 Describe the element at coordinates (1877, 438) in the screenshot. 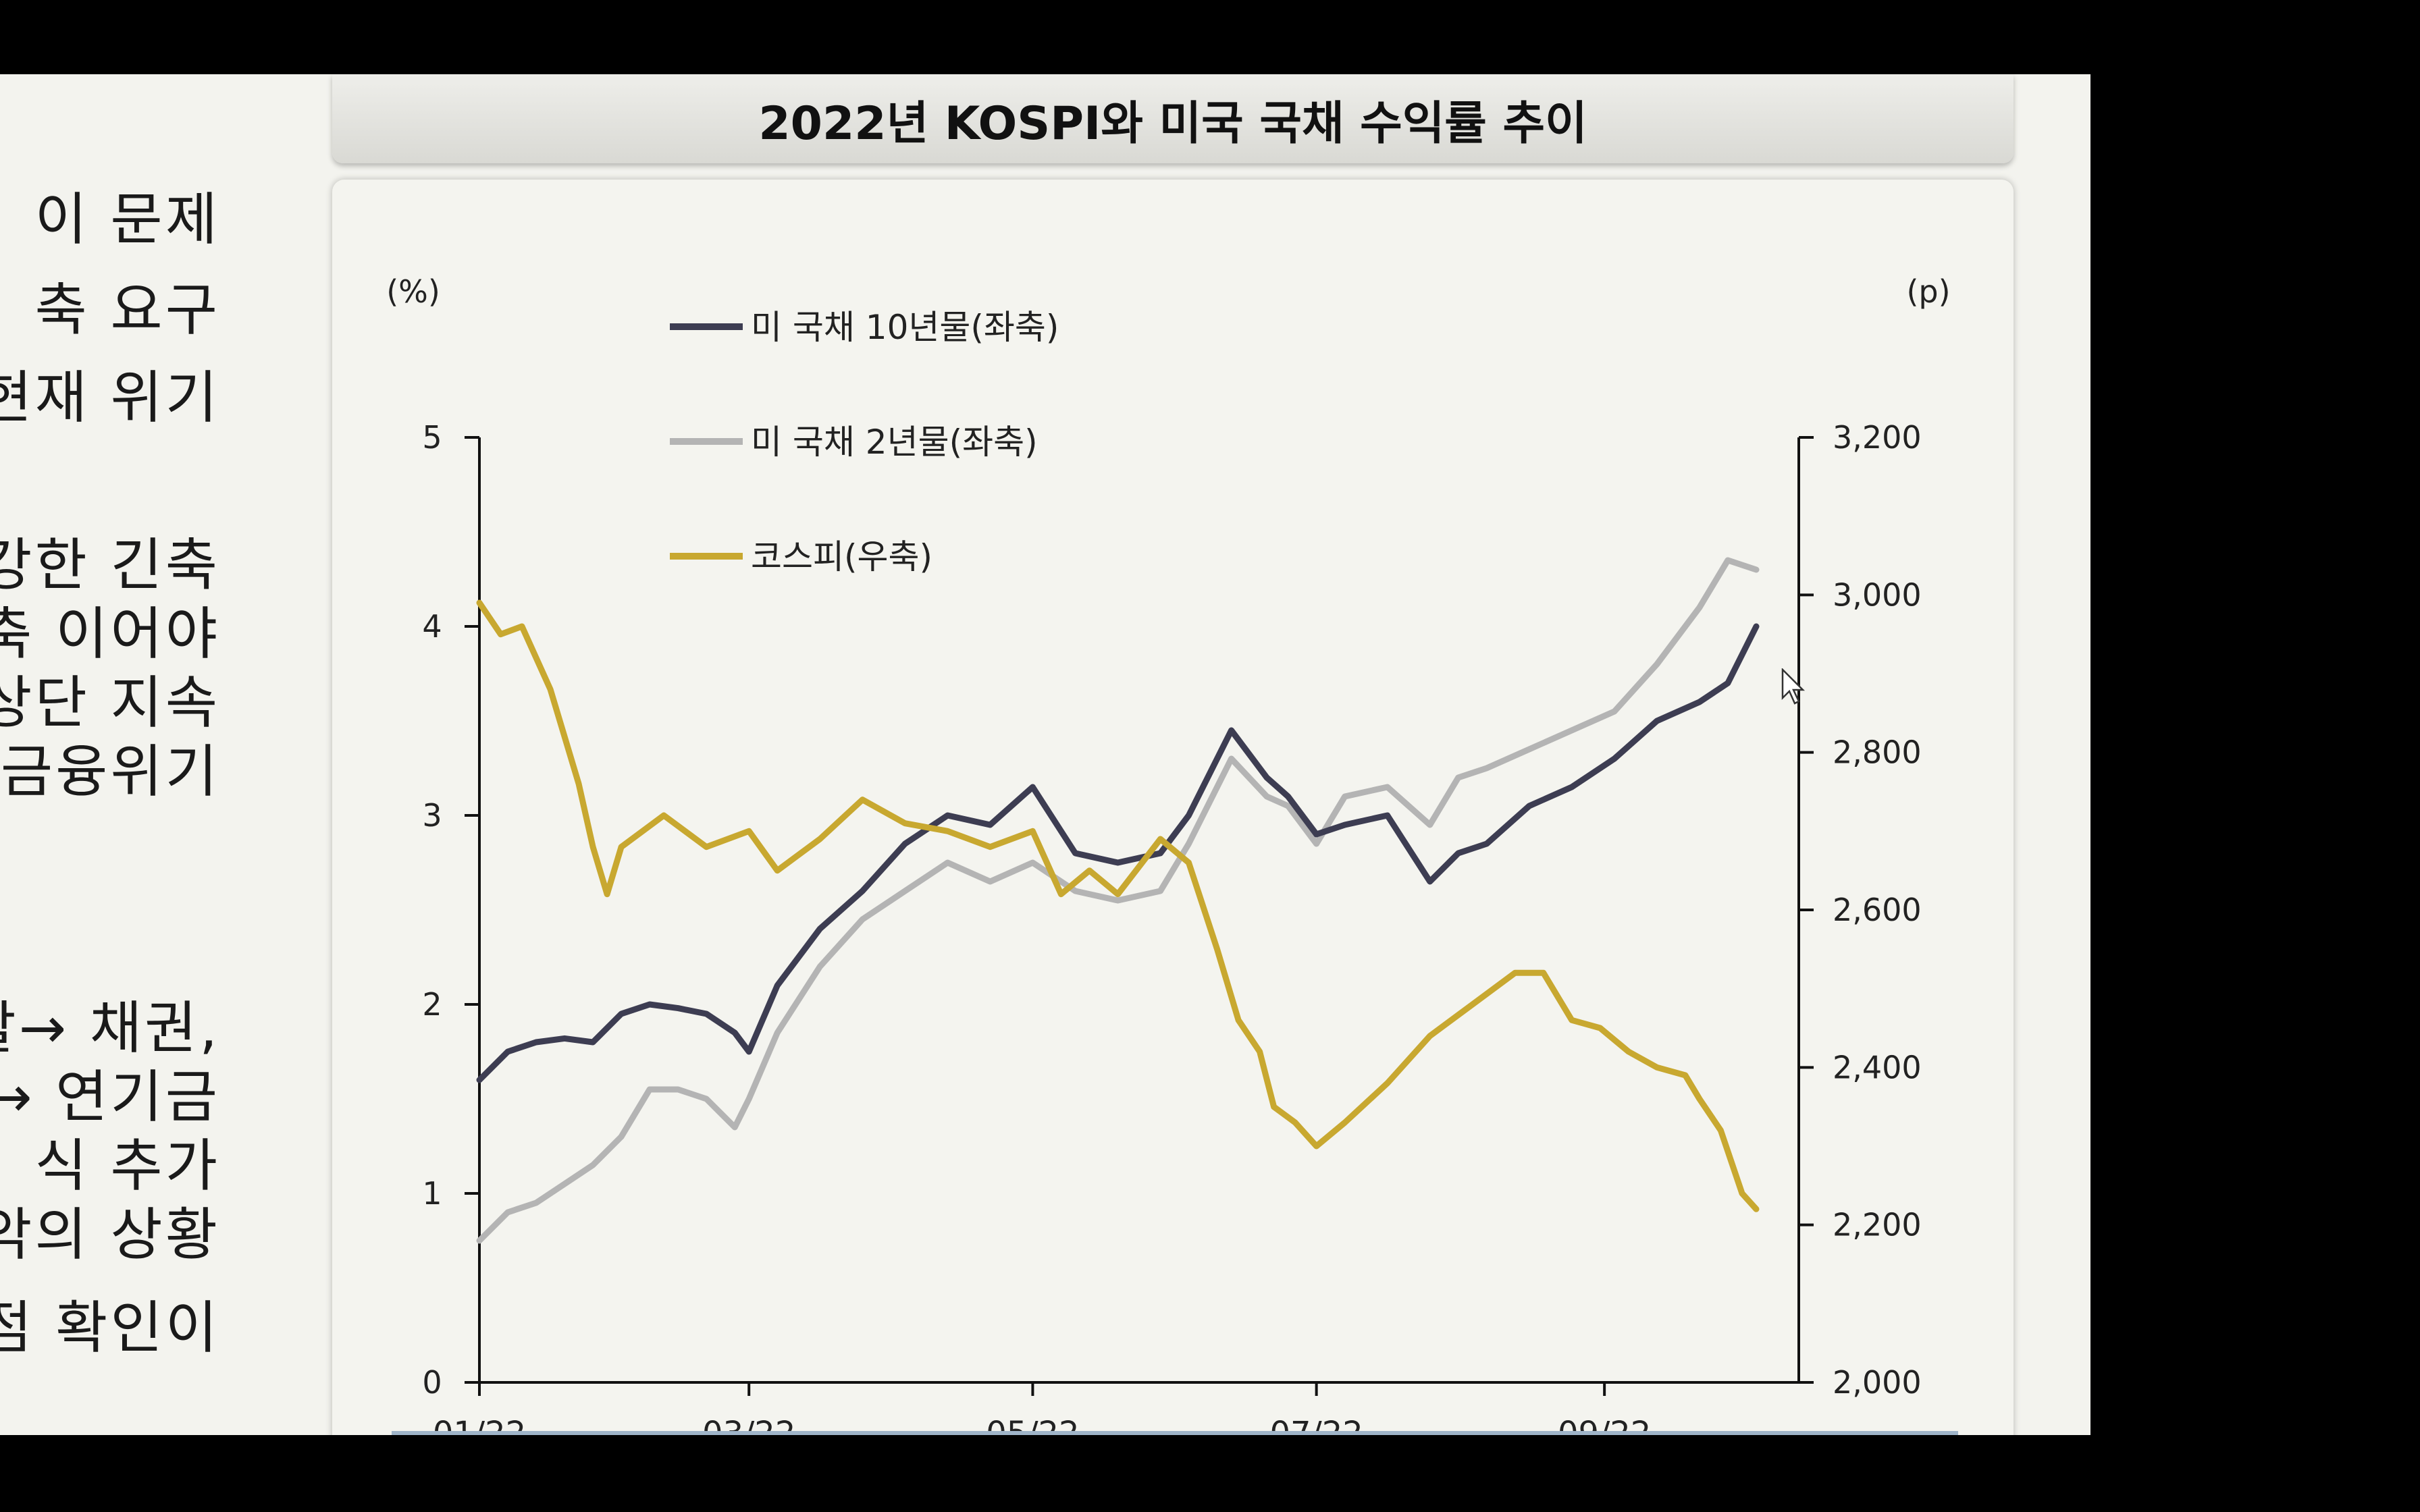

I see `right-y-tick-label: 3,200` at that location.